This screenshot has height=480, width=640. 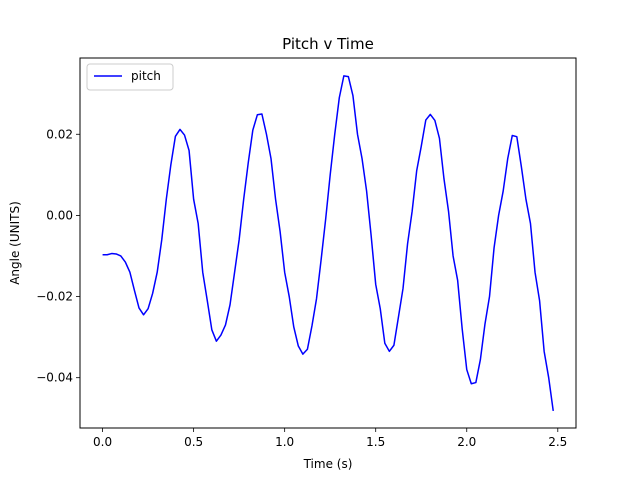 I want to click on x-axis-label: Time (s), so click(x=328, y=464).